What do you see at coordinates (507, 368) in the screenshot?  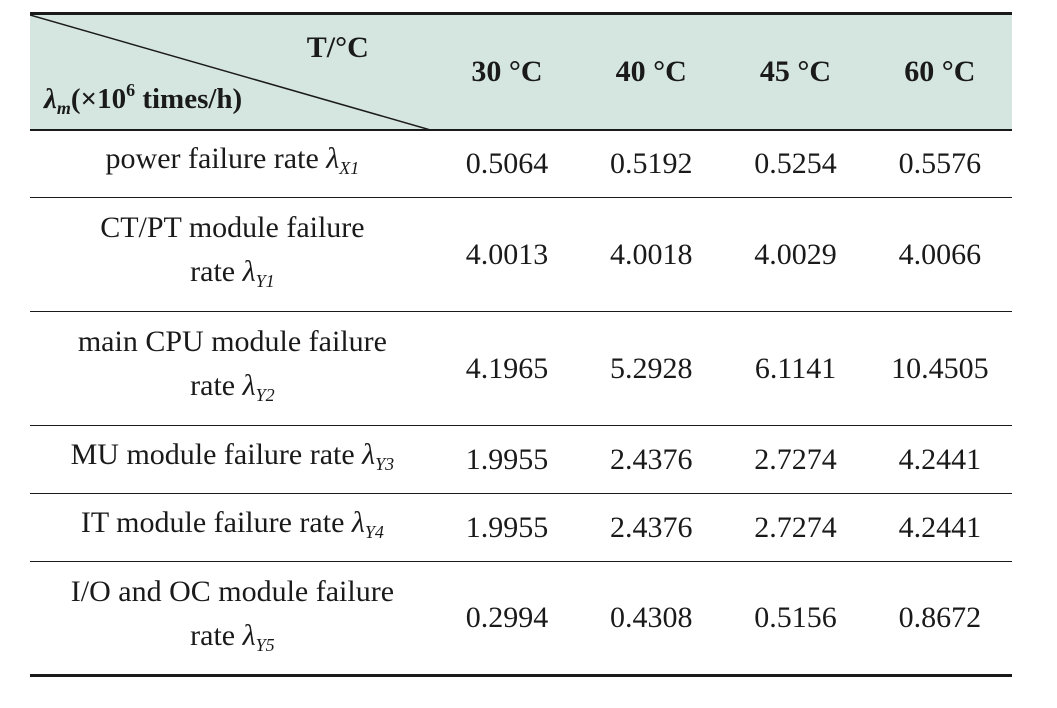 I see `value-cell: 4.1965` at bounding box center [507, 368].